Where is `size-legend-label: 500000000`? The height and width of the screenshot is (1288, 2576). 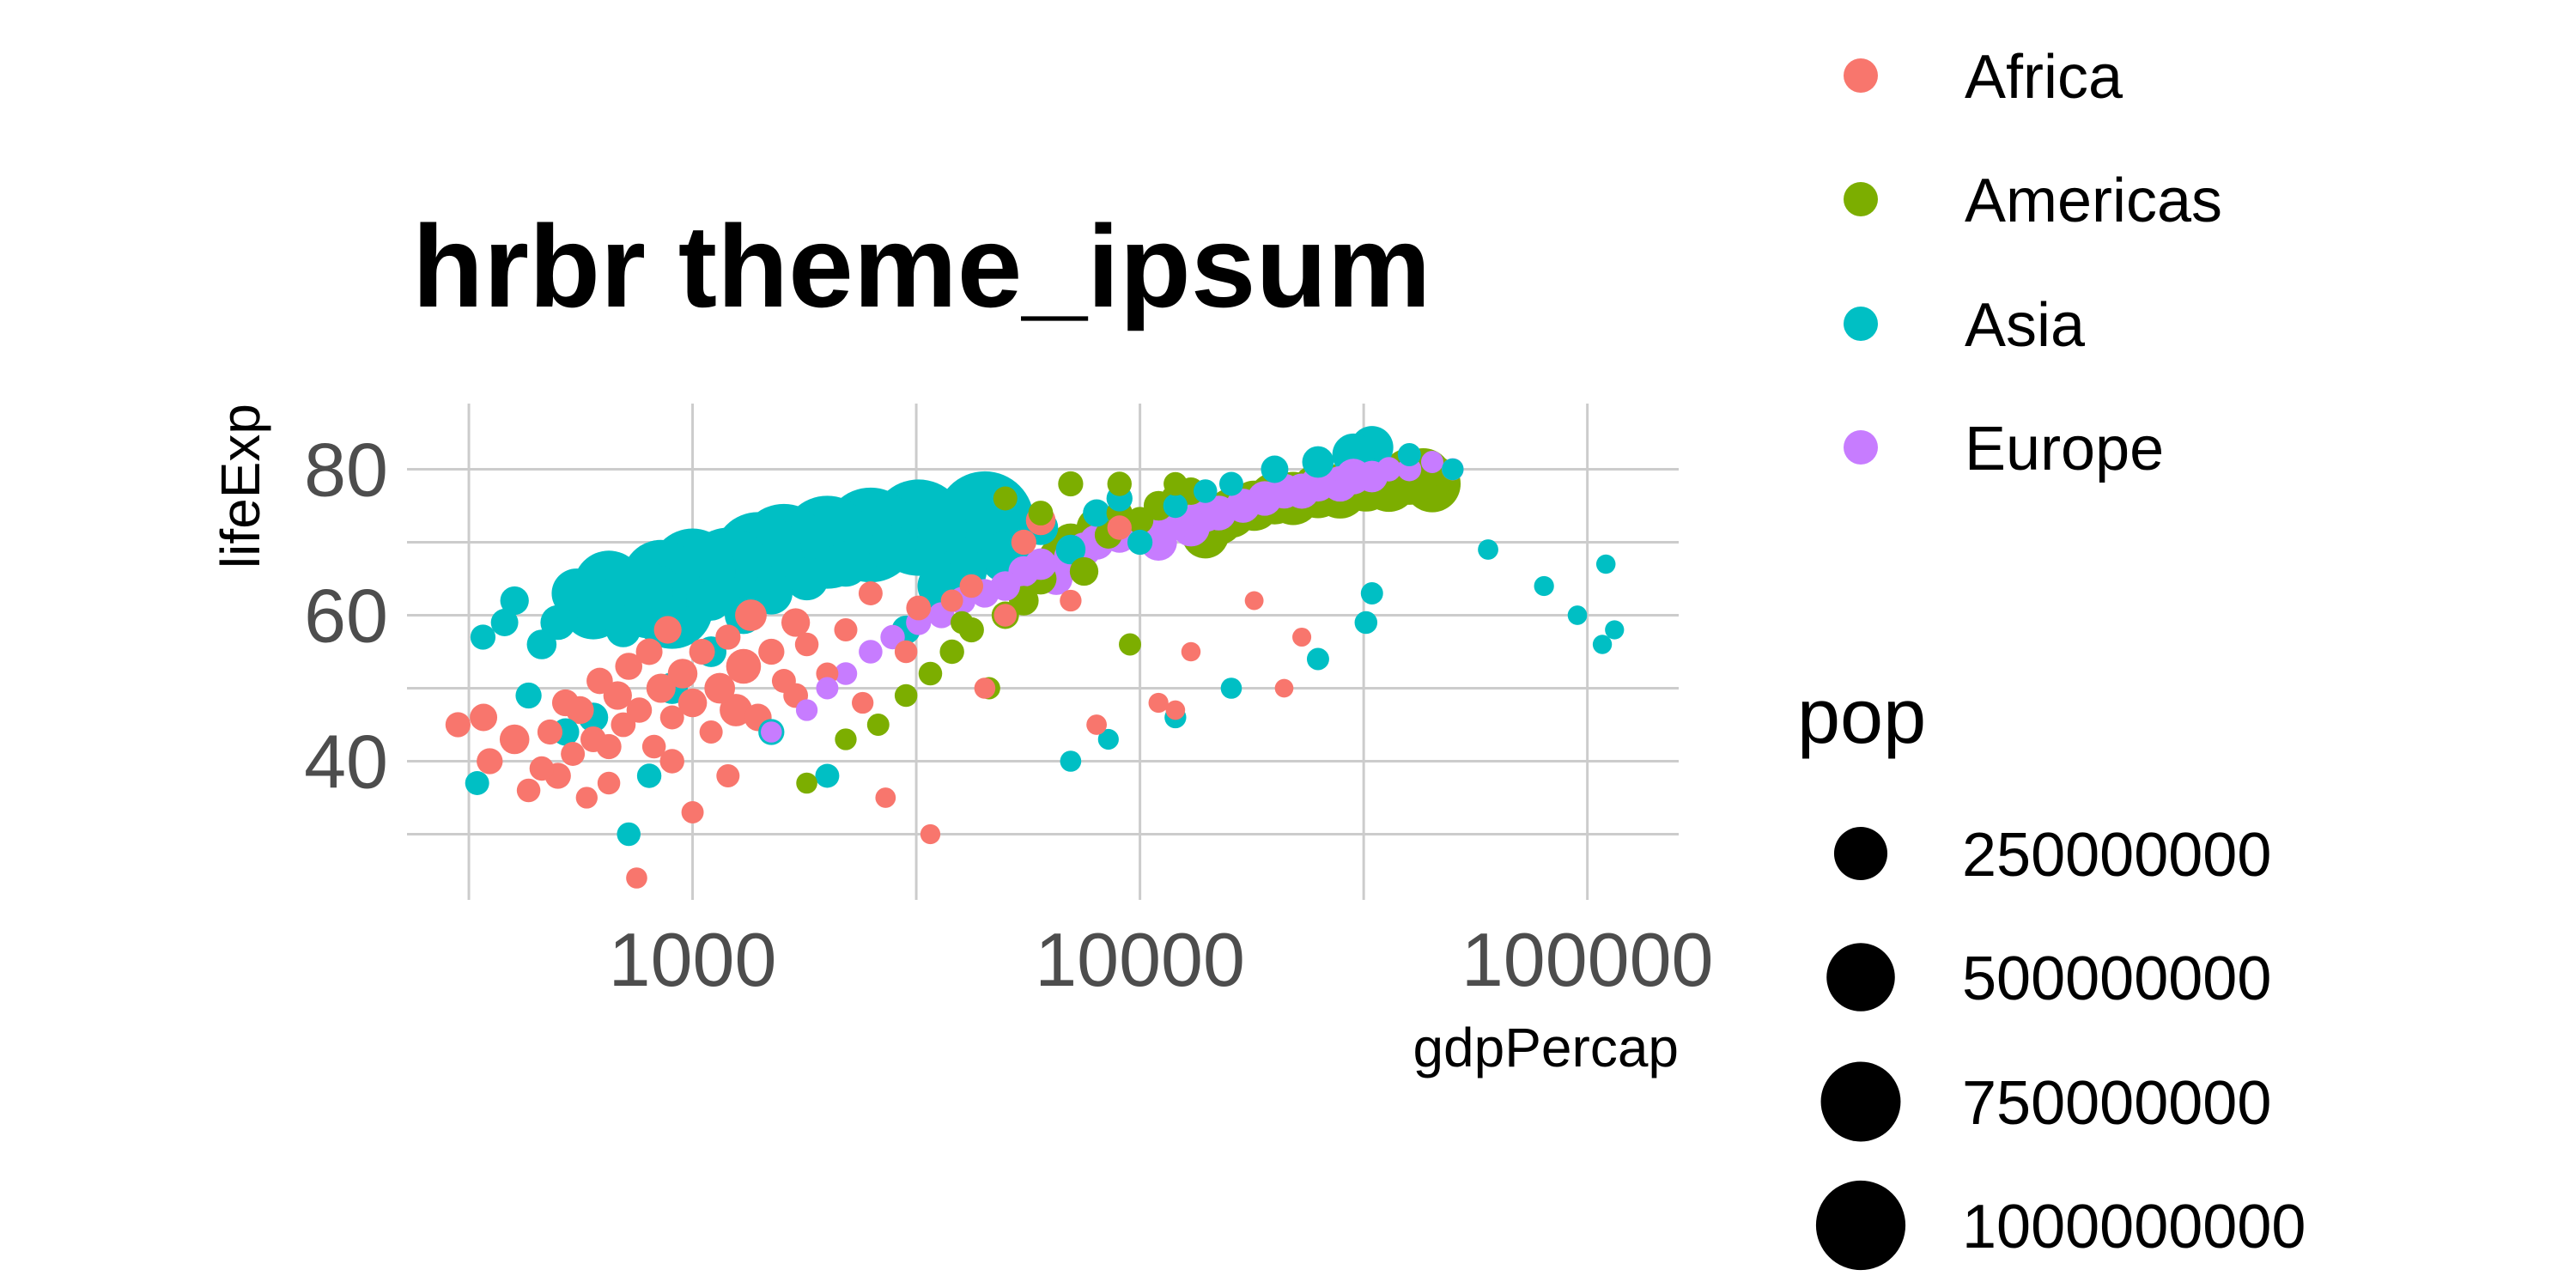 size-legend-label: 500000000 is located at coordinates (2116, 979).